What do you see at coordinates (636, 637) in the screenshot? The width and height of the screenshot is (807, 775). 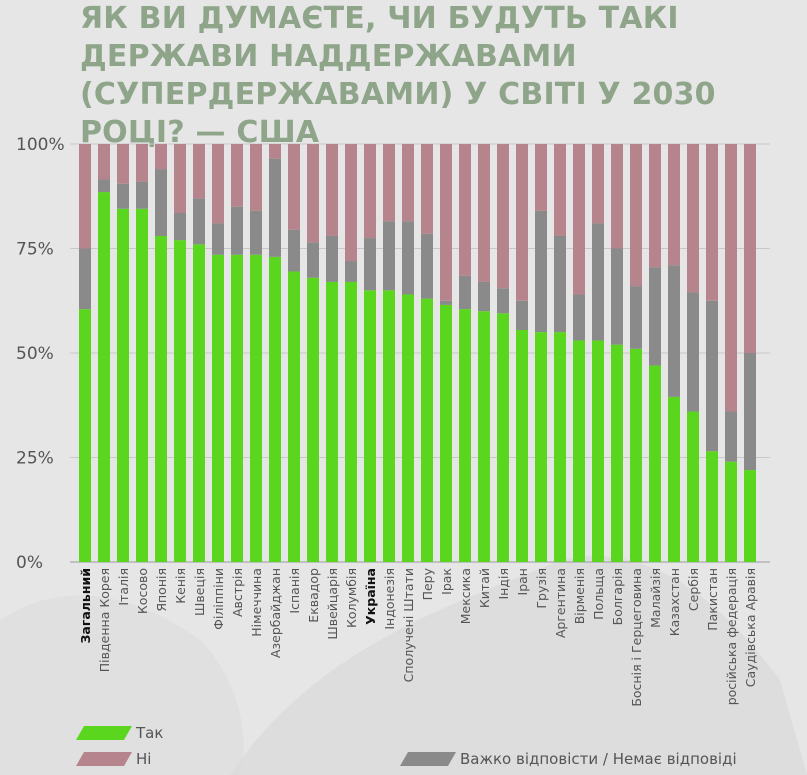 I see `x-tick-label: Боснія і Герцеговина` at bounding box center [636, 637].